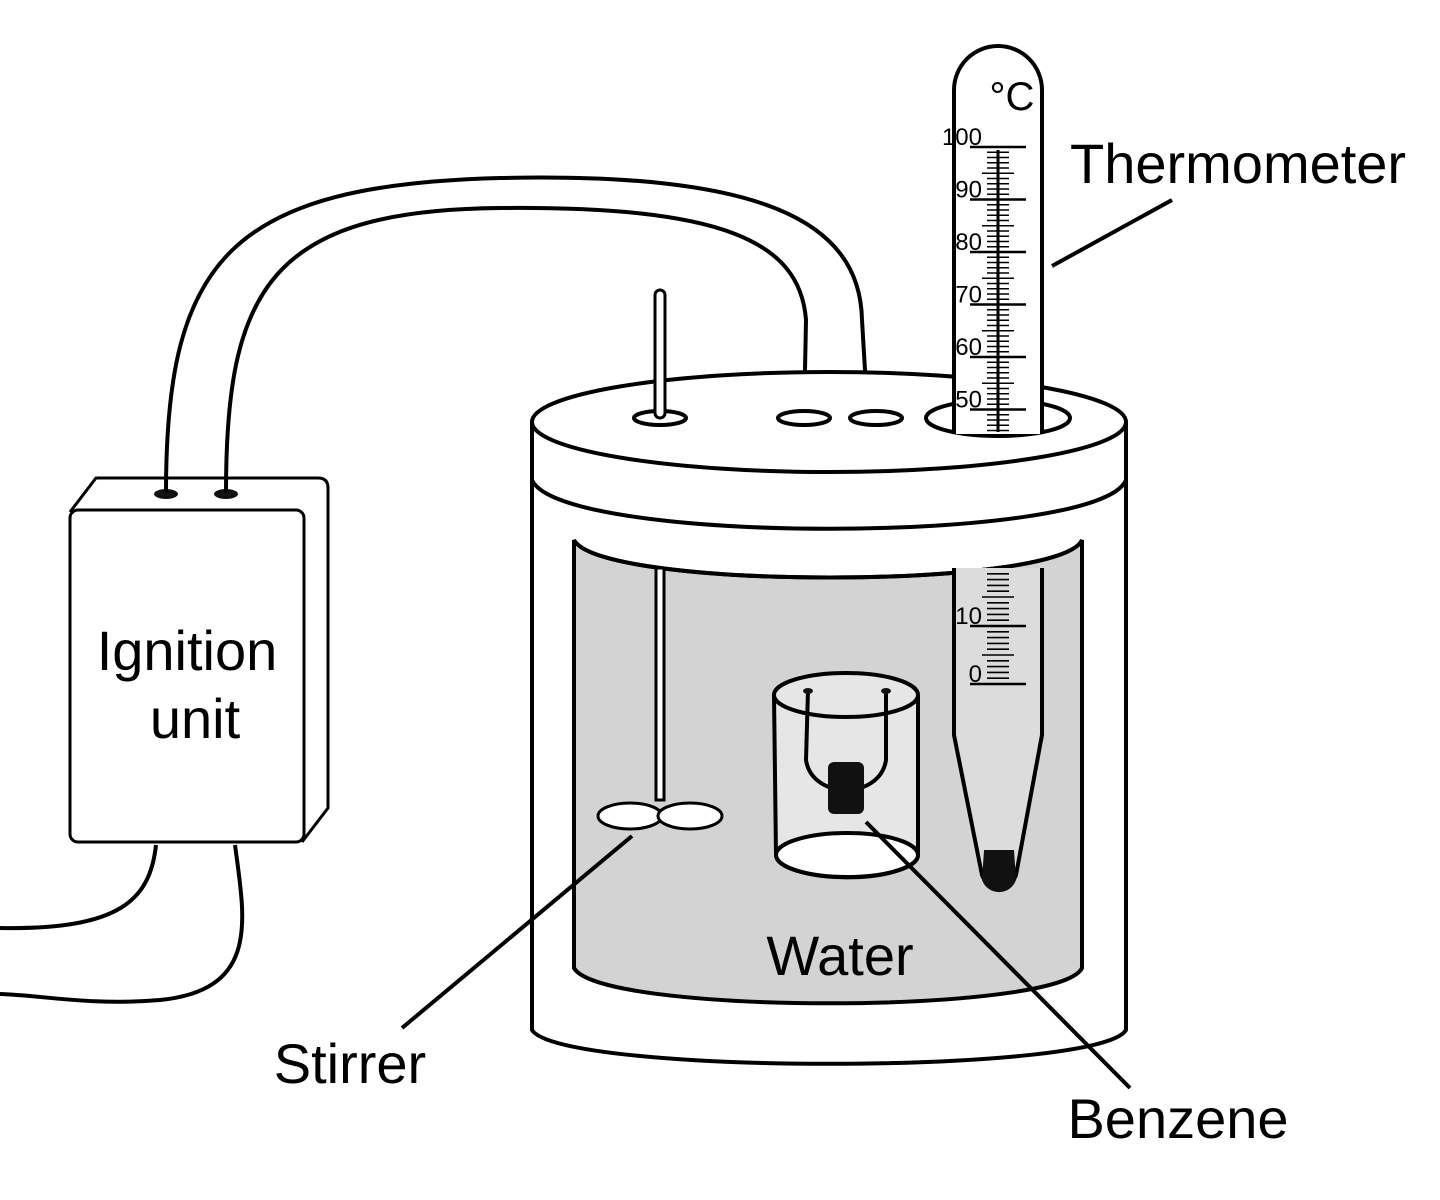 The width and height of the screenshot is (1440, 1200). I want to click on ignition-terminal-right, so click(226, 494).